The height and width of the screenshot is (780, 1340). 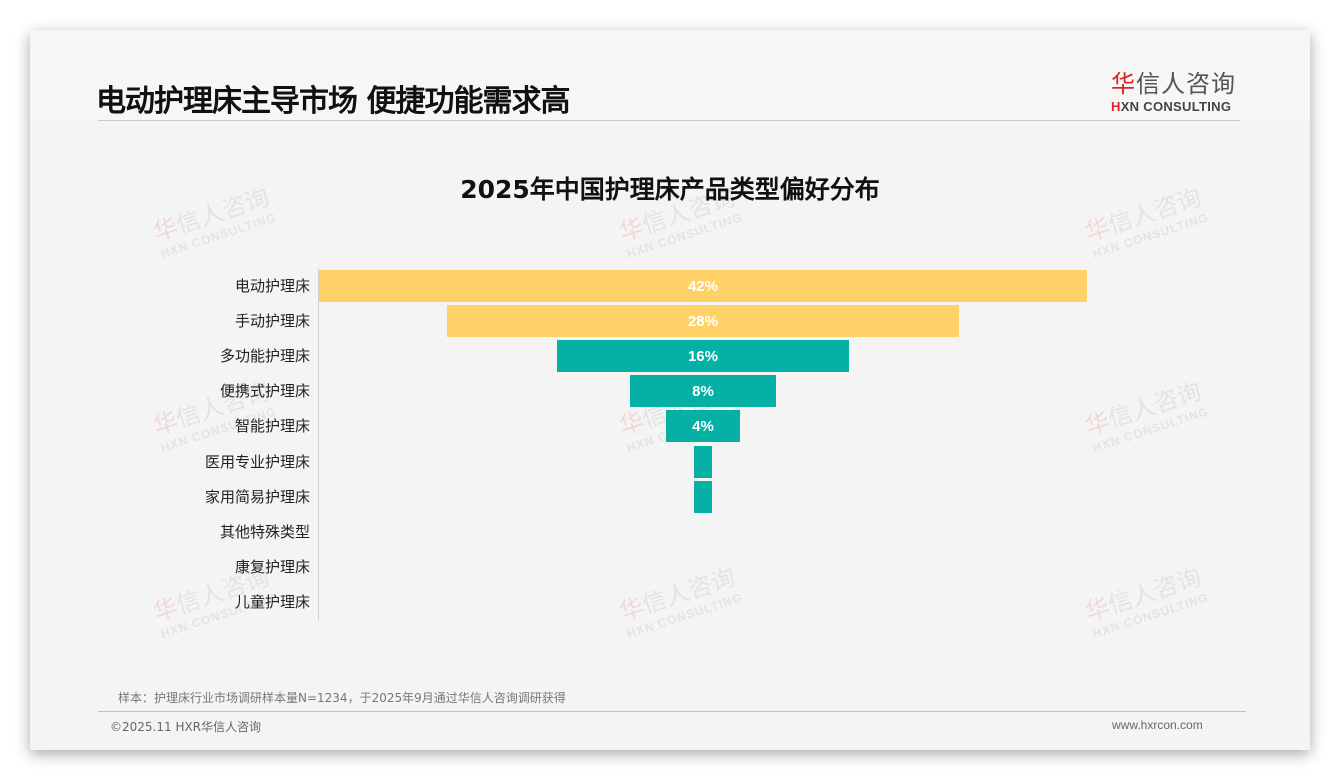 I want to click on bar-value-label: 42%, so click(x=702, y=286).